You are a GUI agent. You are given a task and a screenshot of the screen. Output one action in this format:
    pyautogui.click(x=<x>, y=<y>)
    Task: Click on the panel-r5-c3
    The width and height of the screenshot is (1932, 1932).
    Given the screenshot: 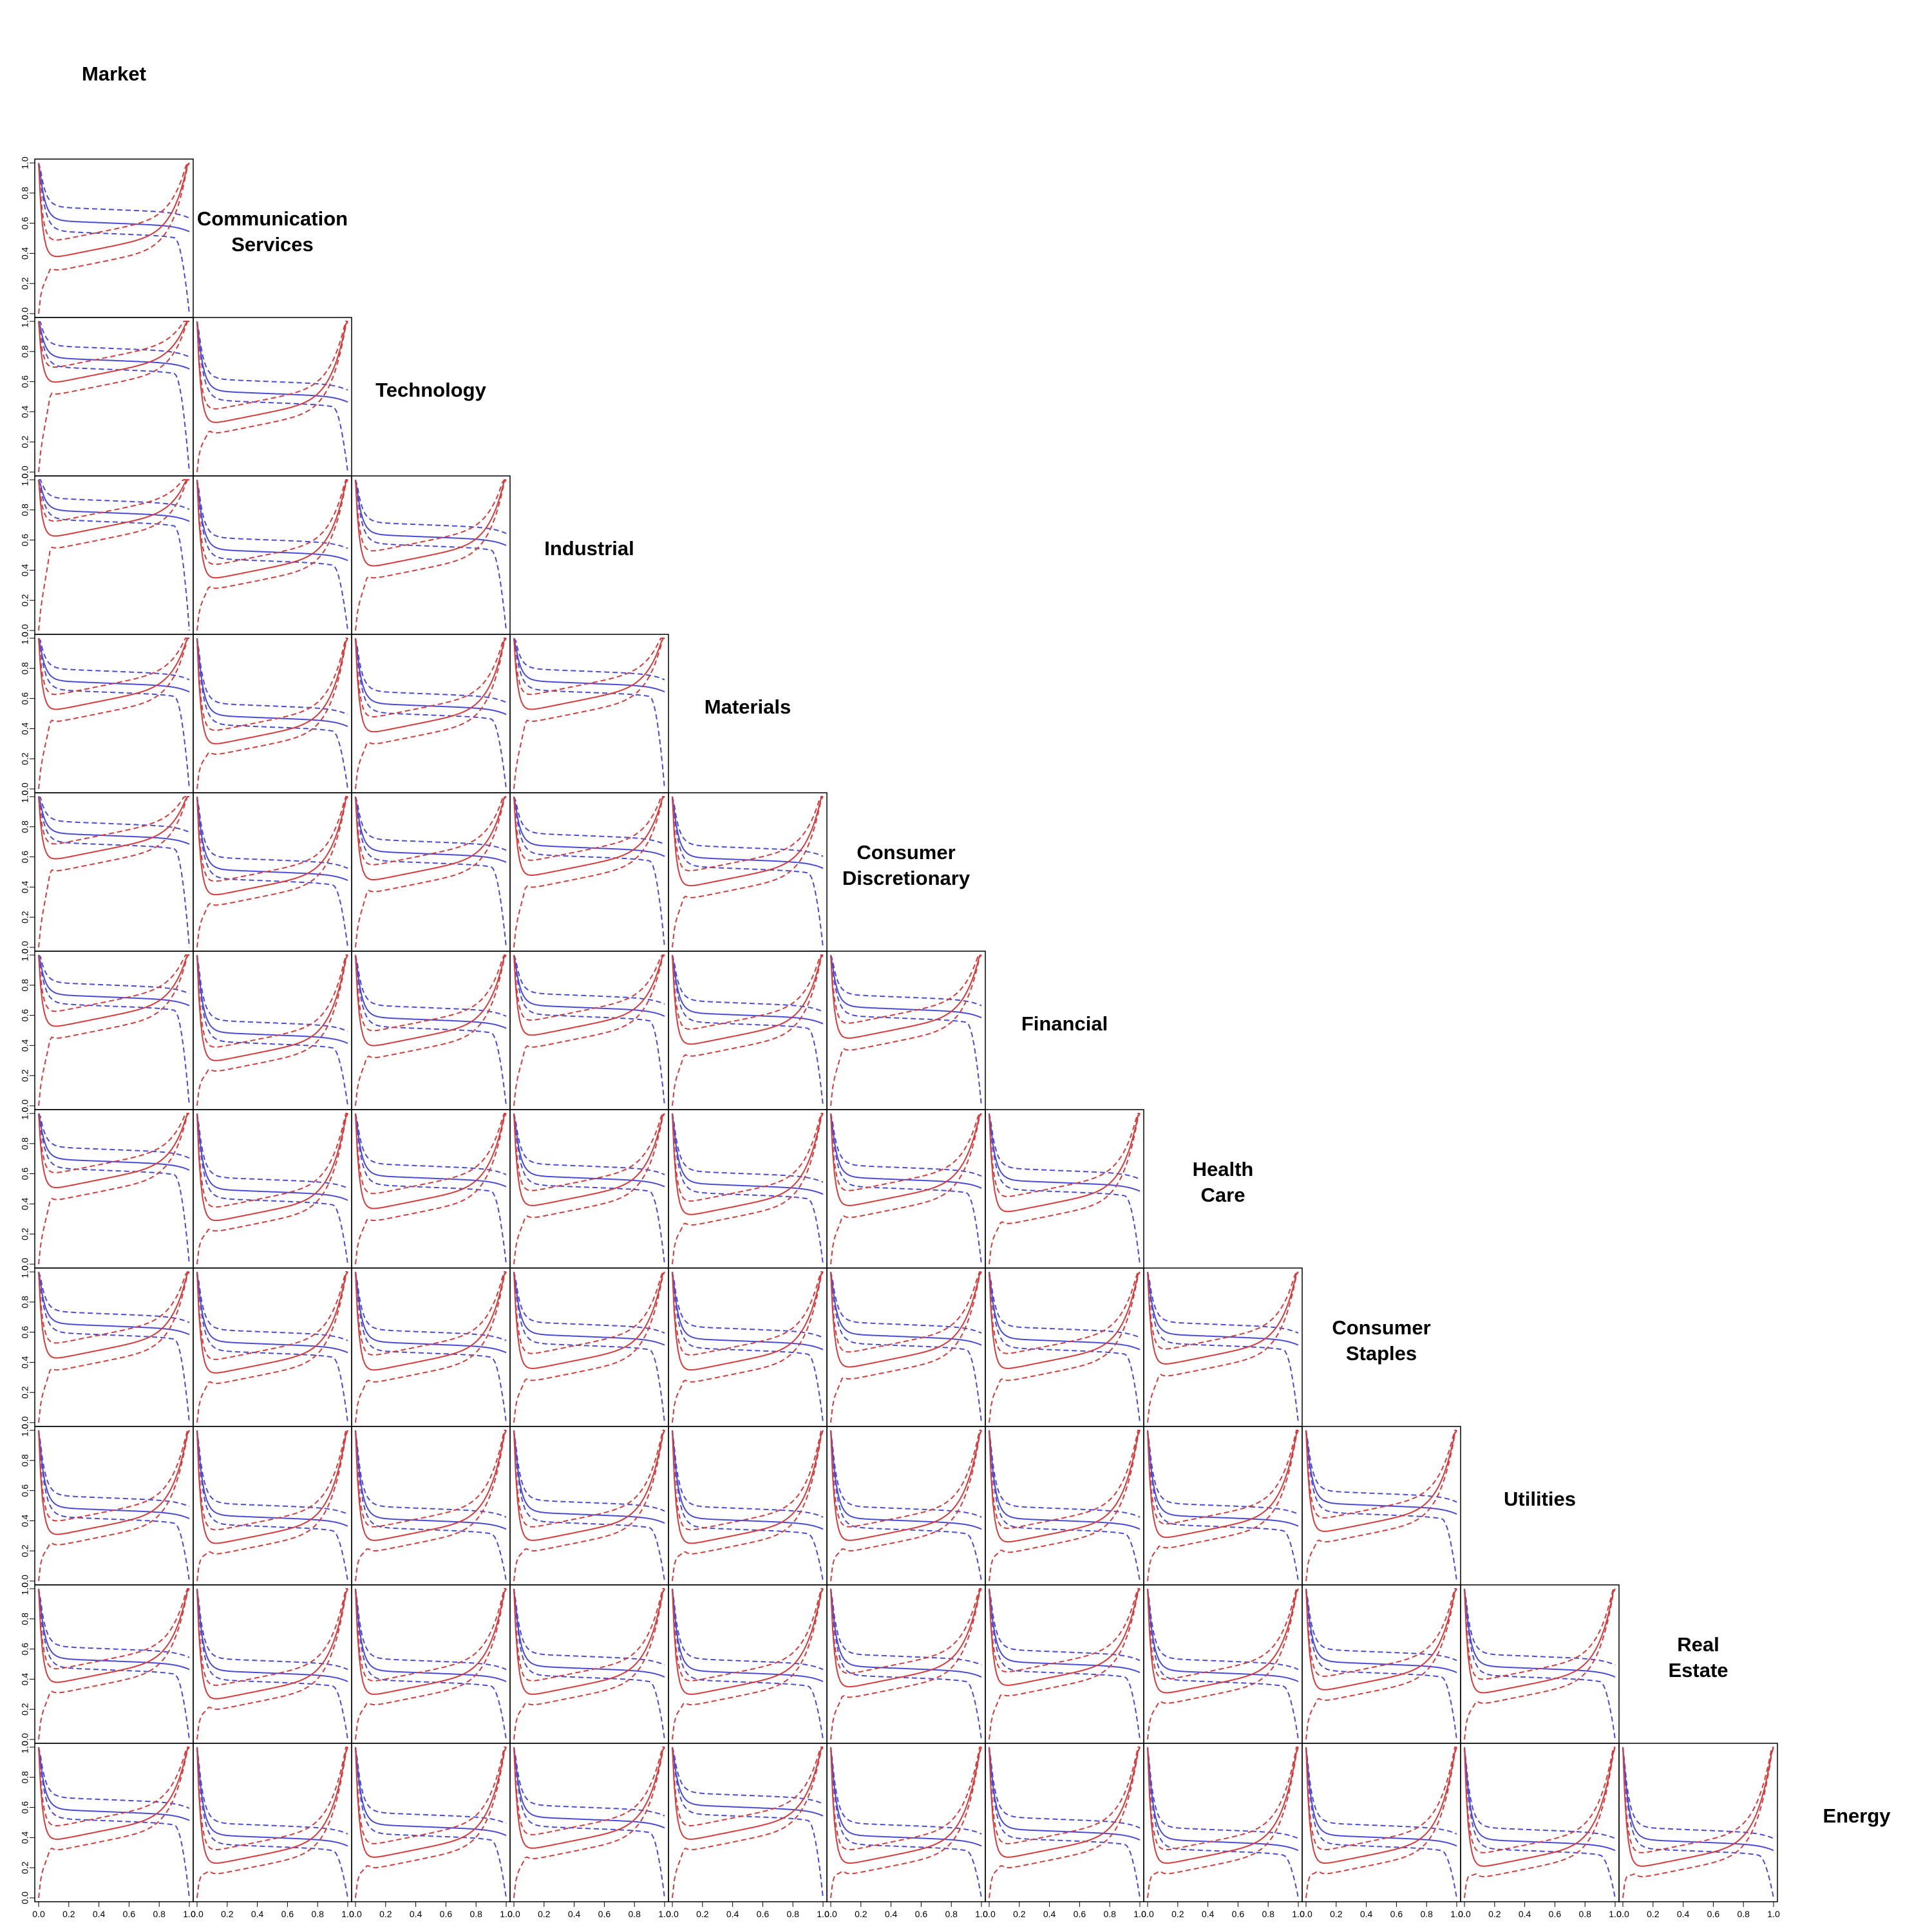 What is the action you would take?
    pyautogui.click(x=589, y=872)
    